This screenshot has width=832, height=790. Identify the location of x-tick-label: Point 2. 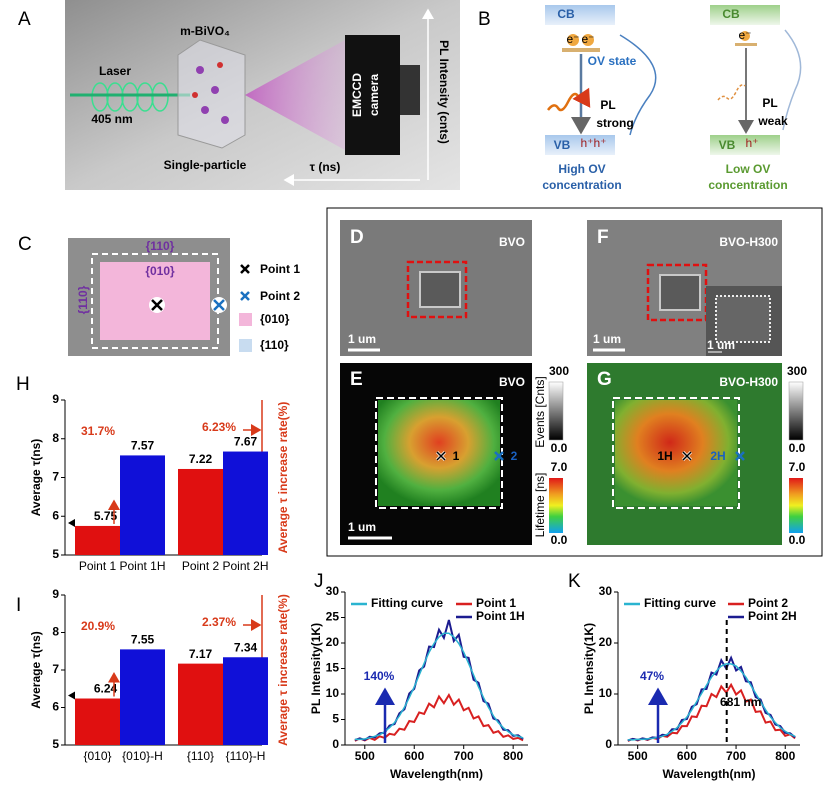
(201, 566).